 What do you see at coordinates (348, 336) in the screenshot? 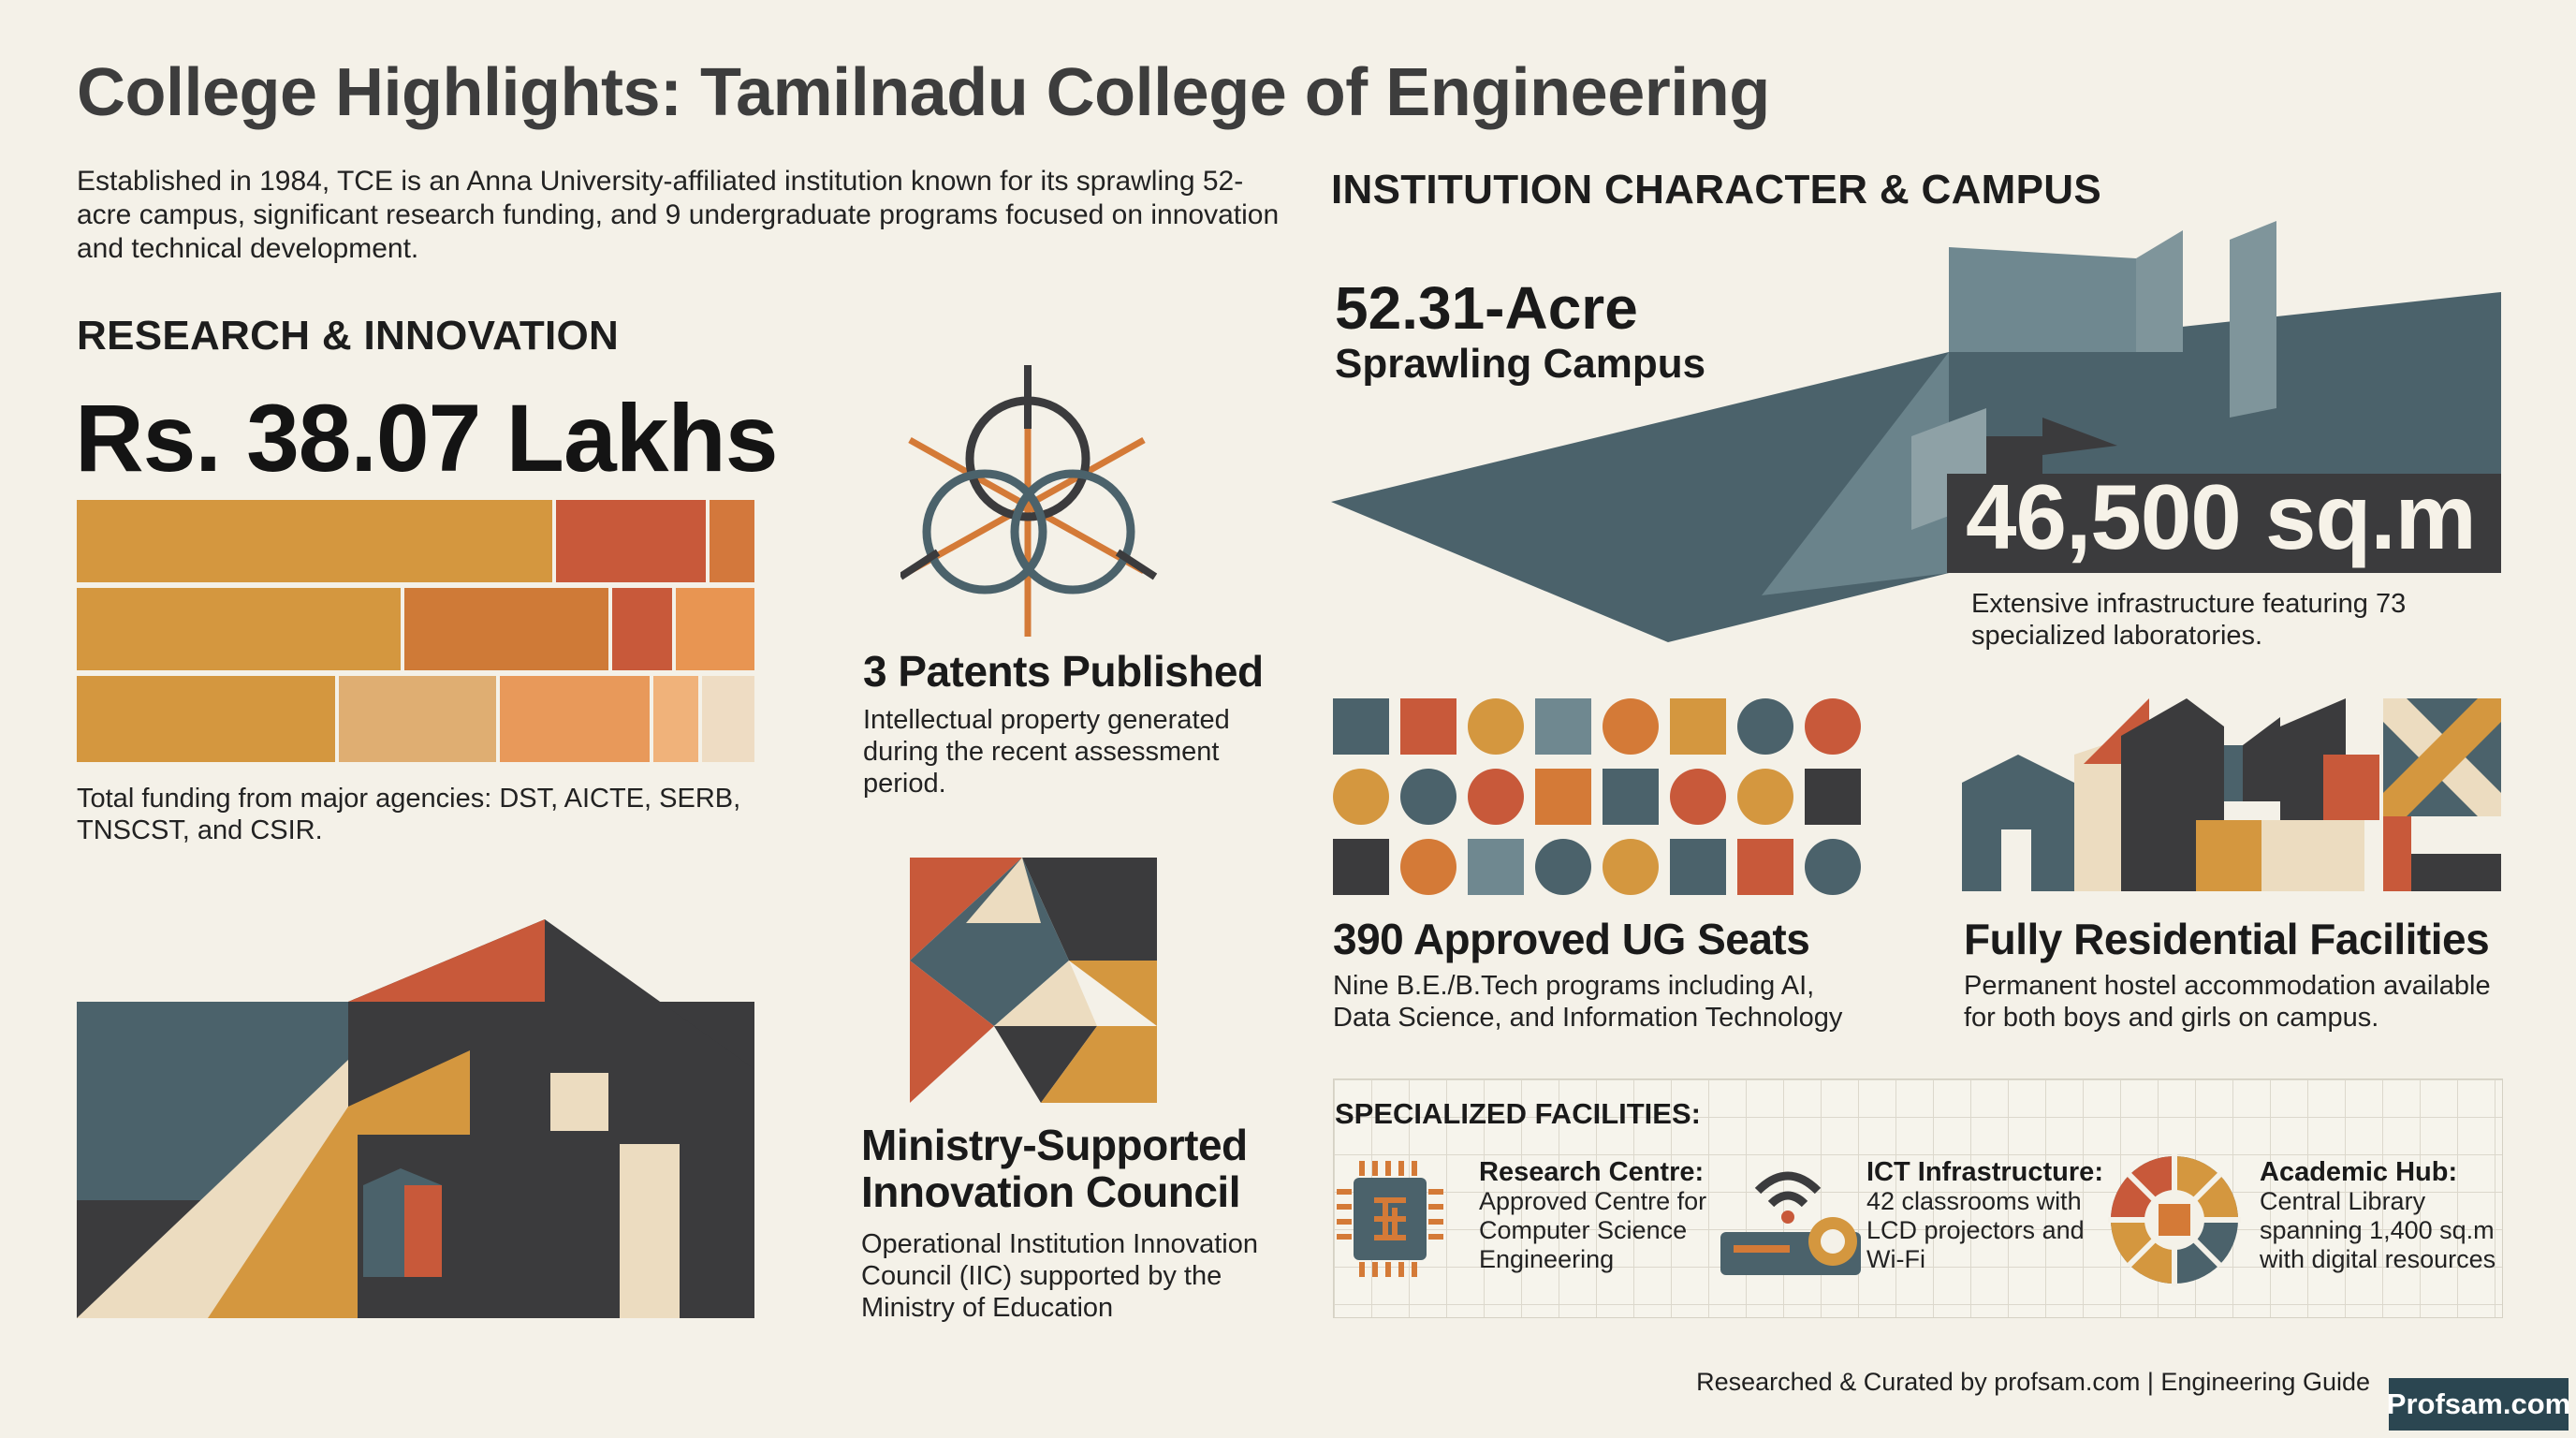
I see `research-heading: RESEARCH & INNOVATION` at bounding box center [348, 336].